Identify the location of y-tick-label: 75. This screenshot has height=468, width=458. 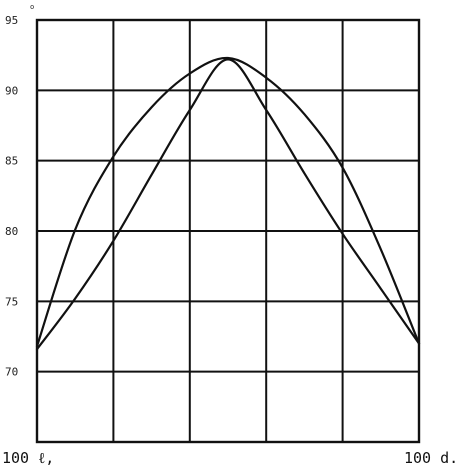
(11, 301).